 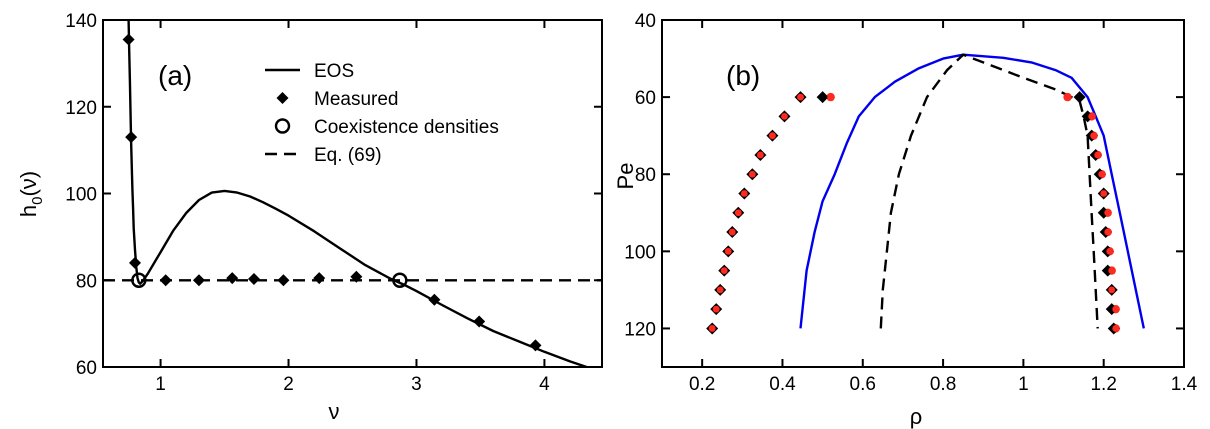 What do you see at coordinates (334, 71) in the screenshot?
I see `legend-label: EOS` at bounding box center [334, 71].